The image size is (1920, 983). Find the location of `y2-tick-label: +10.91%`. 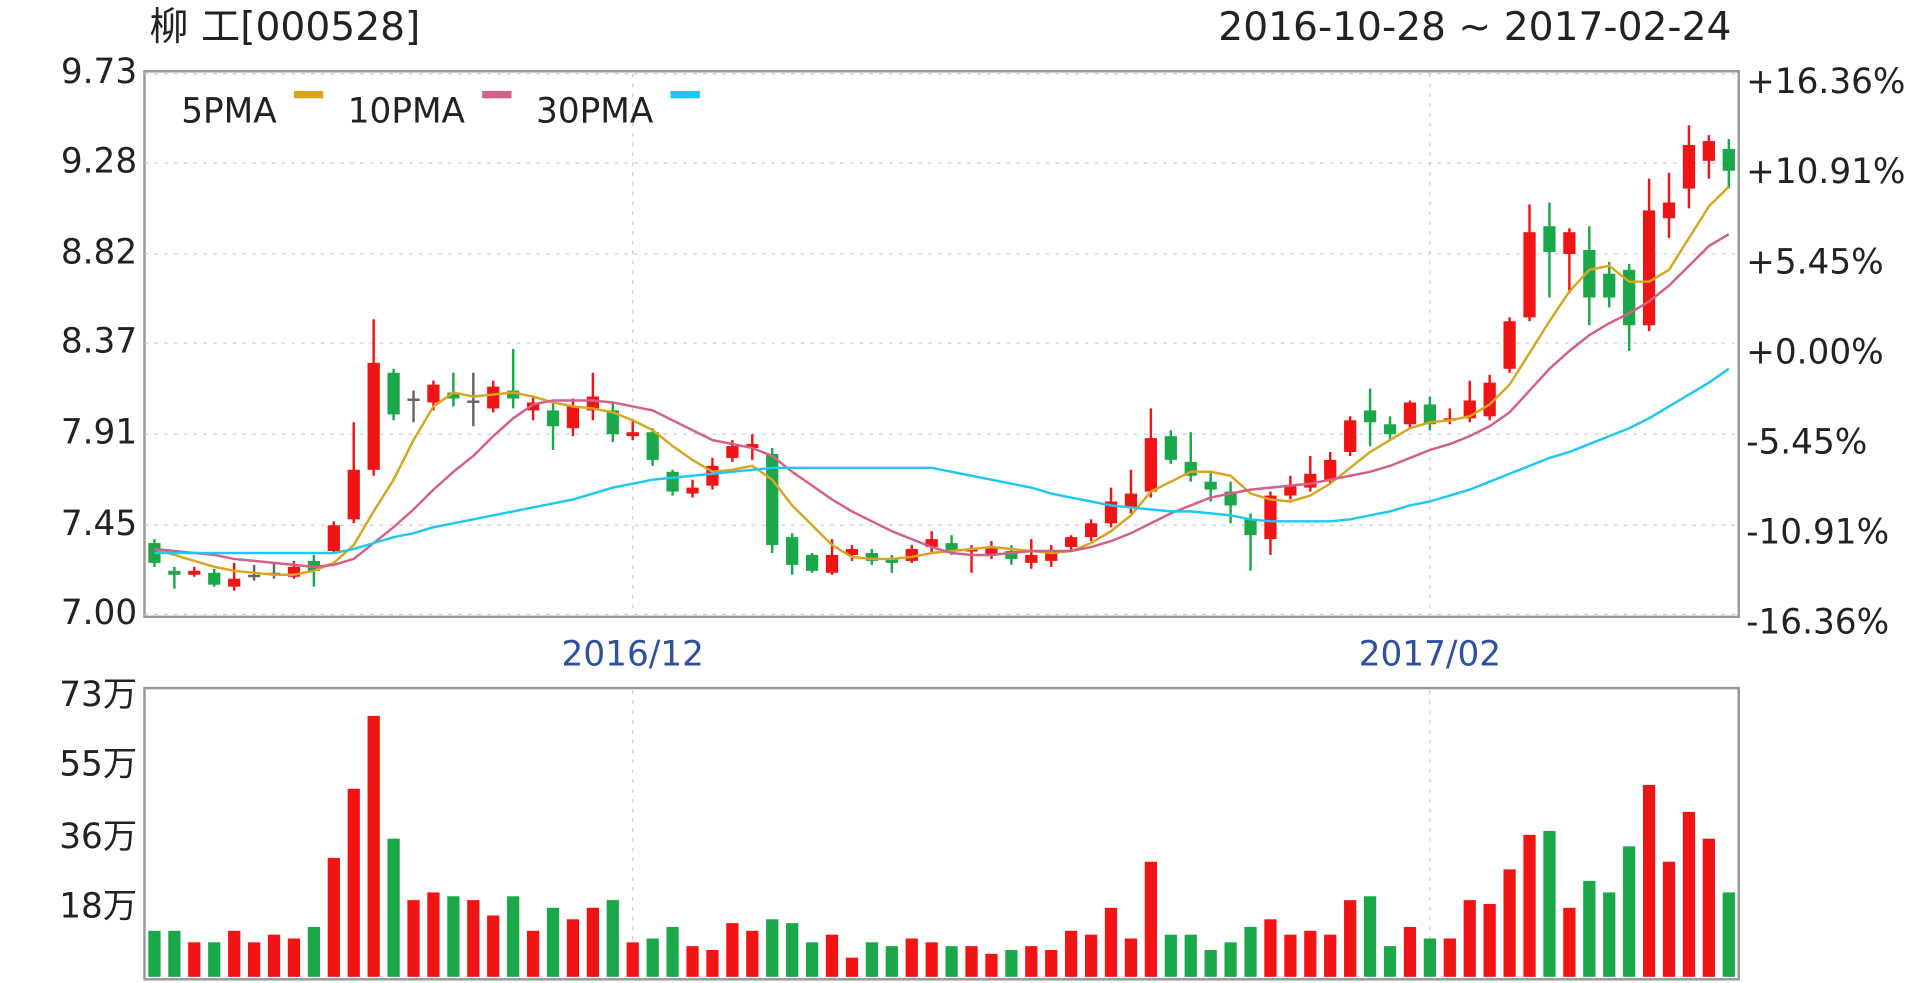

y2-tick-label: +10.91% is located at coordinates (1825, 172).